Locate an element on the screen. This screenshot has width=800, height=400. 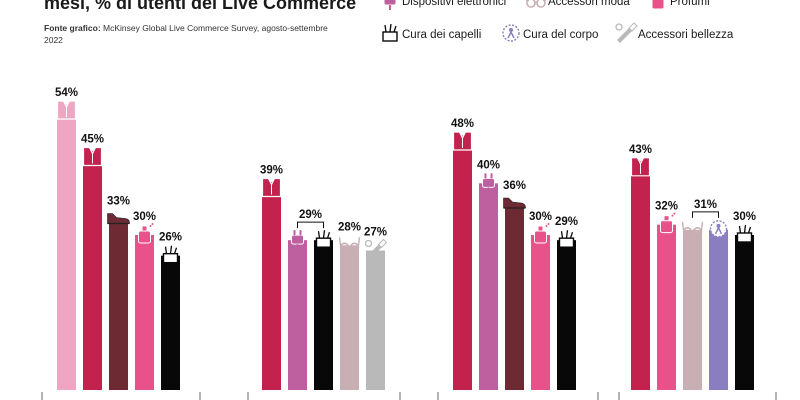
chart-title: mesi, % di utenti del Live Commerce is located at coordinates (200, 6).